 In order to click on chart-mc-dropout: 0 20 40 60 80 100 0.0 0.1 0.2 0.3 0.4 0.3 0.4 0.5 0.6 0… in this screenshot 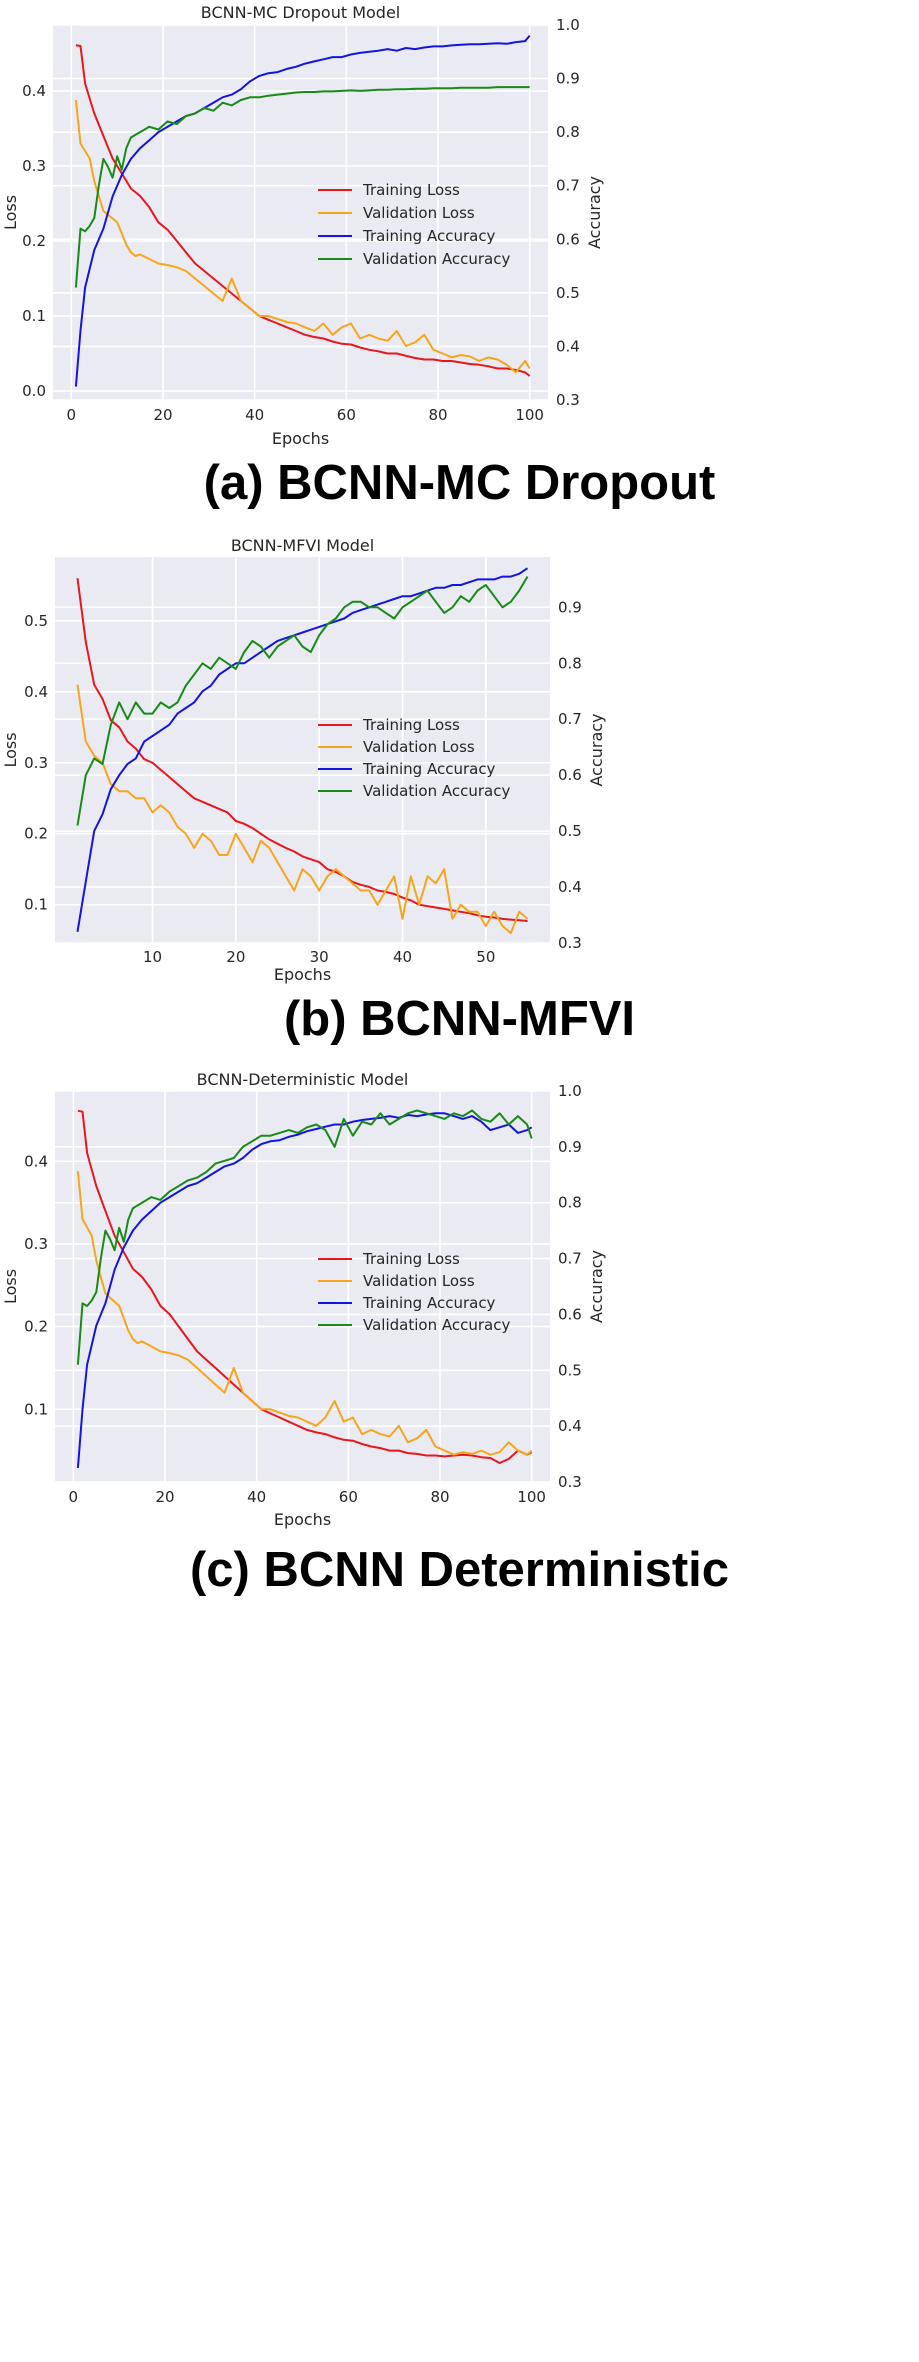, I will do `click(302, 225)`.